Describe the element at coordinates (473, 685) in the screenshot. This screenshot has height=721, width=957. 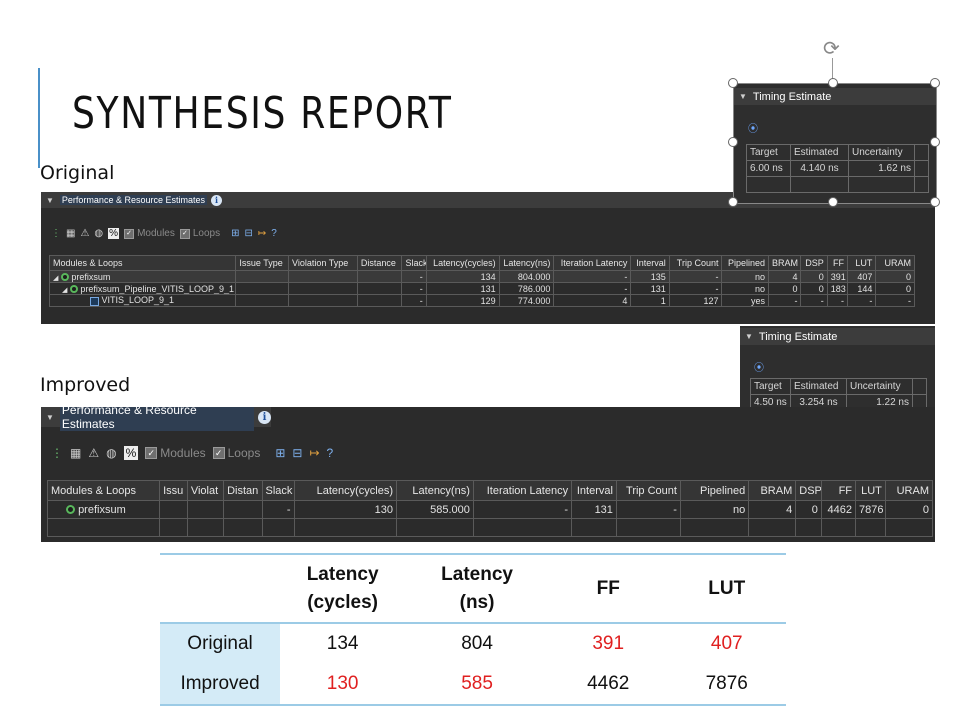
I see `comparison-row-improved: Improved 130 585 4462 7876` at that location.